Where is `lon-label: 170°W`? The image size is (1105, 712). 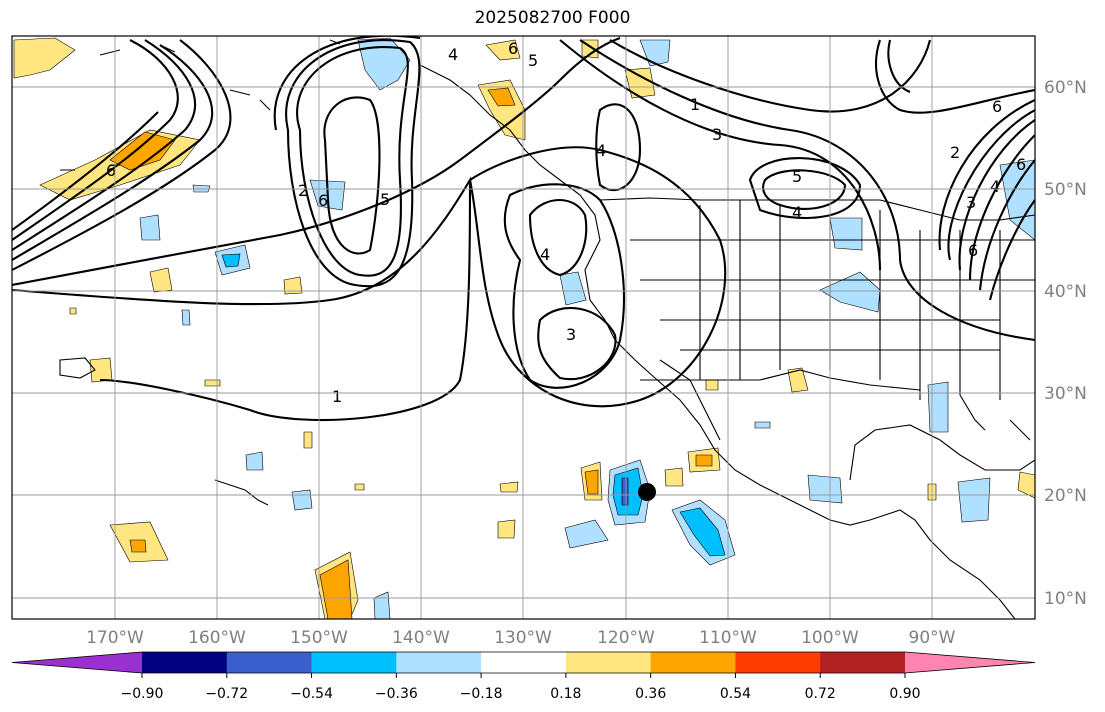
lon-label: 170°W is located at coordinates (115, 638).